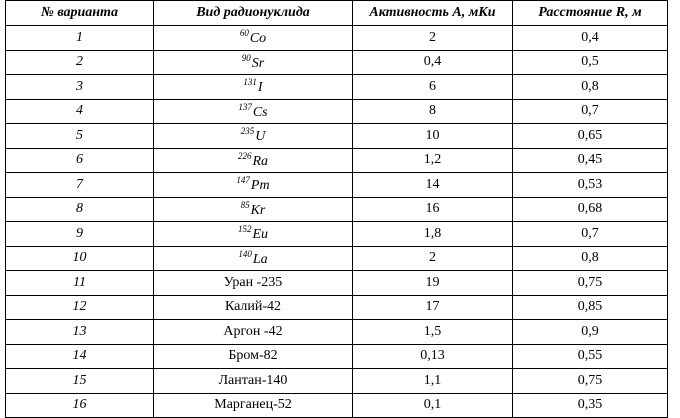 The image size is (680, 418). Describe the element at coordinates (260, 186) in the screenshot. I see `element-symbol: Pm` at that location.